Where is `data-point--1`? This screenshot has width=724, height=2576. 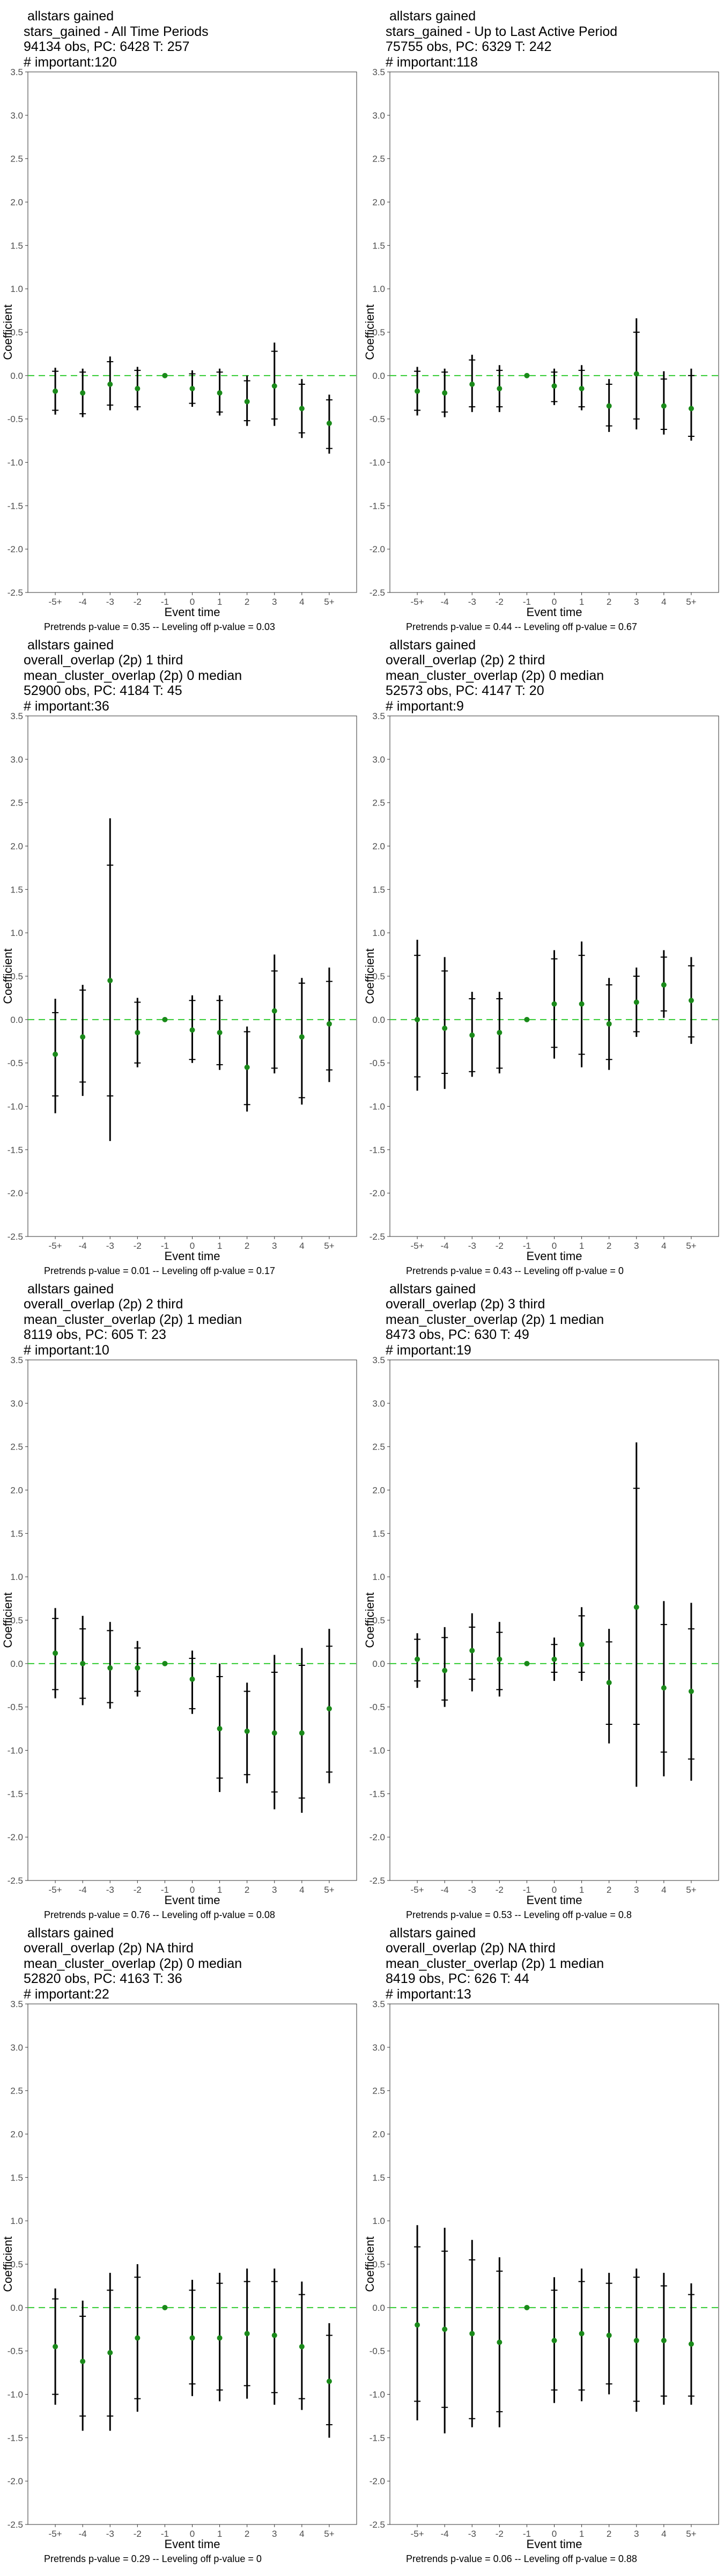
data-point--1 is located at coordinates (165, 1663).